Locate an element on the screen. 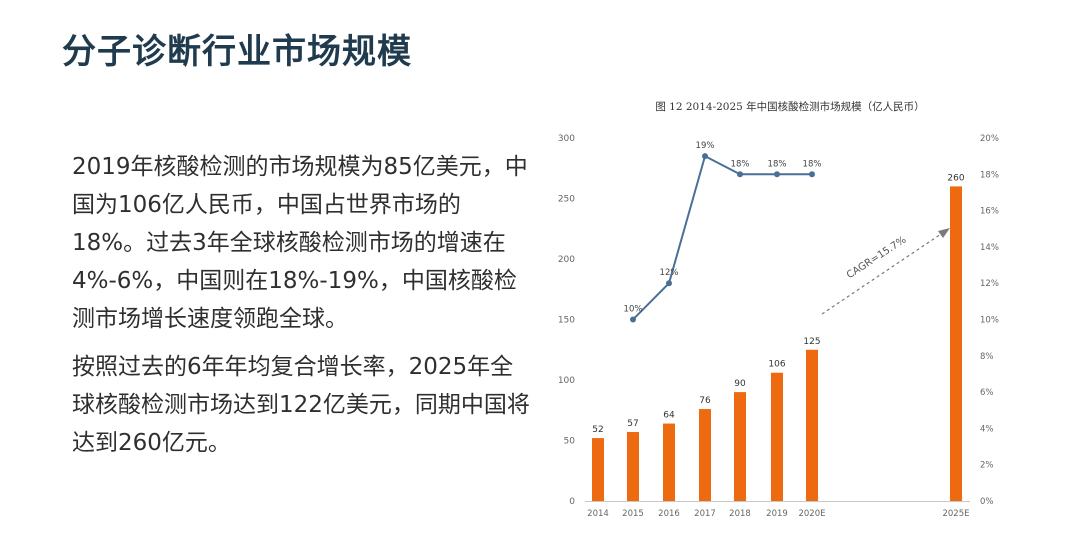 This screenshot has width=1080, height=533. x-tick-label: 2014 is located at coordinates (598, 514).